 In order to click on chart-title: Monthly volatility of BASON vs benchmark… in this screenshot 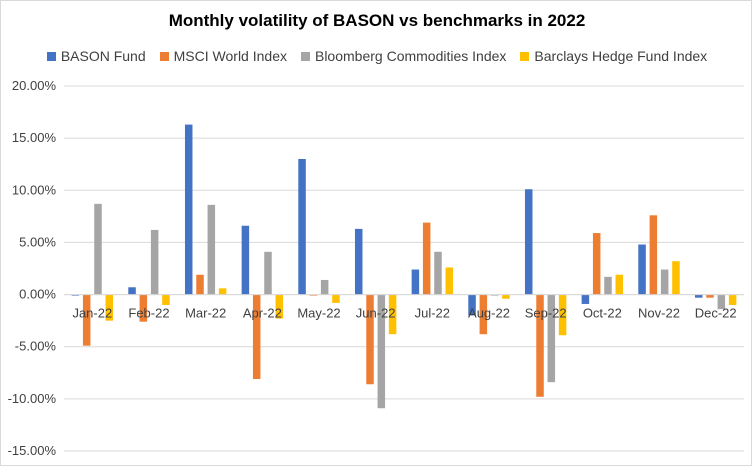, I will do `click(377, 20)`.